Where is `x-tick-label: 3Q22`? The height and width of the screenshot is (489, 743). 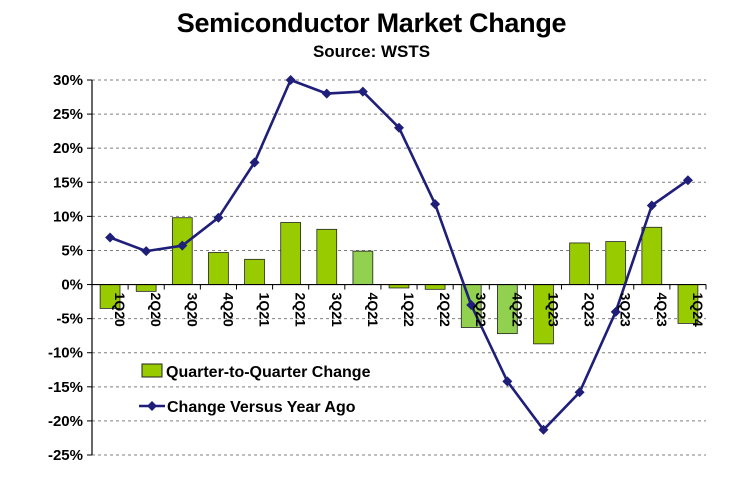 x-tick-label: 3Q22 is located at coordinates (481, 310).